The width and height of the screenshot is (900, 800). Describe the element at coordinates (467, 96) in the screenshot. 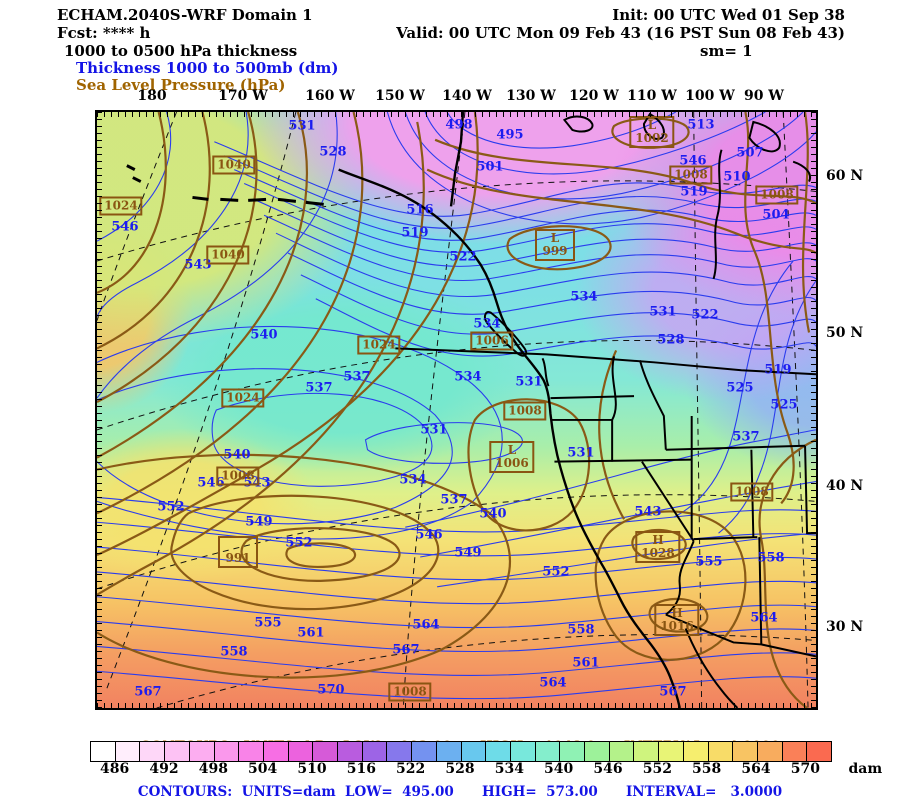

I see `lon-tick-label: 140 W` at that location.